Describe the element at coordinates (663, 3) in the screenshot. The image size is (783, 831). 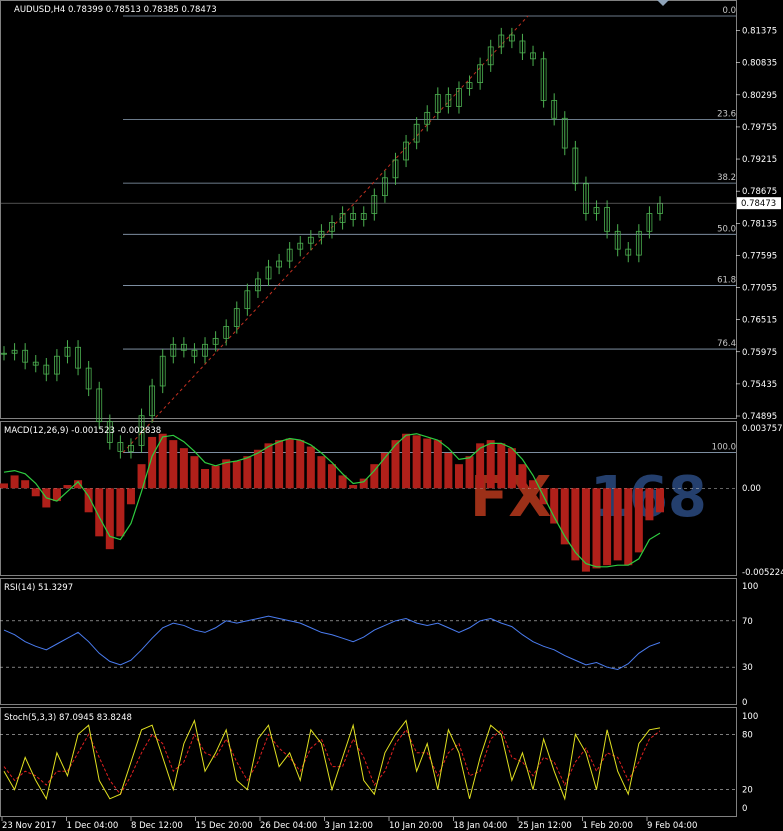
I see `chart-shift-marker-icon` at that location.